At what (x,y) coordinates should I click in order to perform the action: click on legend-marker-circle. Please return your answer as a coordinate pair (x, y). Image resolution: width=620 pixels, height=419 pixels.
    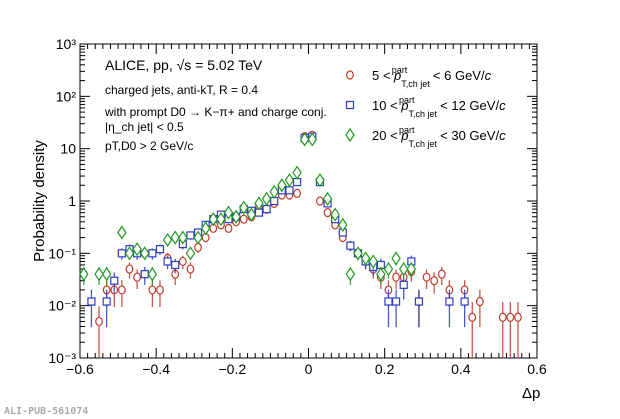
    Looking at the image, I should click on (350, 75).